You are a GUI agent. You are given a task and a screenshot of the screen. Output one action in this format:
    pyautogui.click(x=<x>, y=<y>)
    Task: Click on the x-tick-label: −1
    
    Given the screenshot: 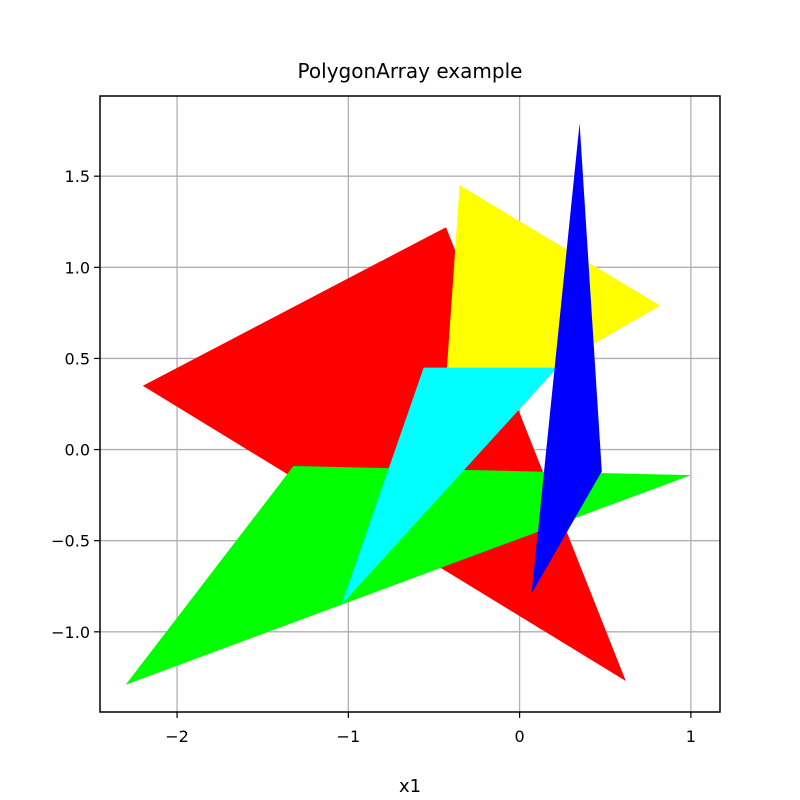 What is the action you would take?
    pyautogui.click(x=349, y=736)
    